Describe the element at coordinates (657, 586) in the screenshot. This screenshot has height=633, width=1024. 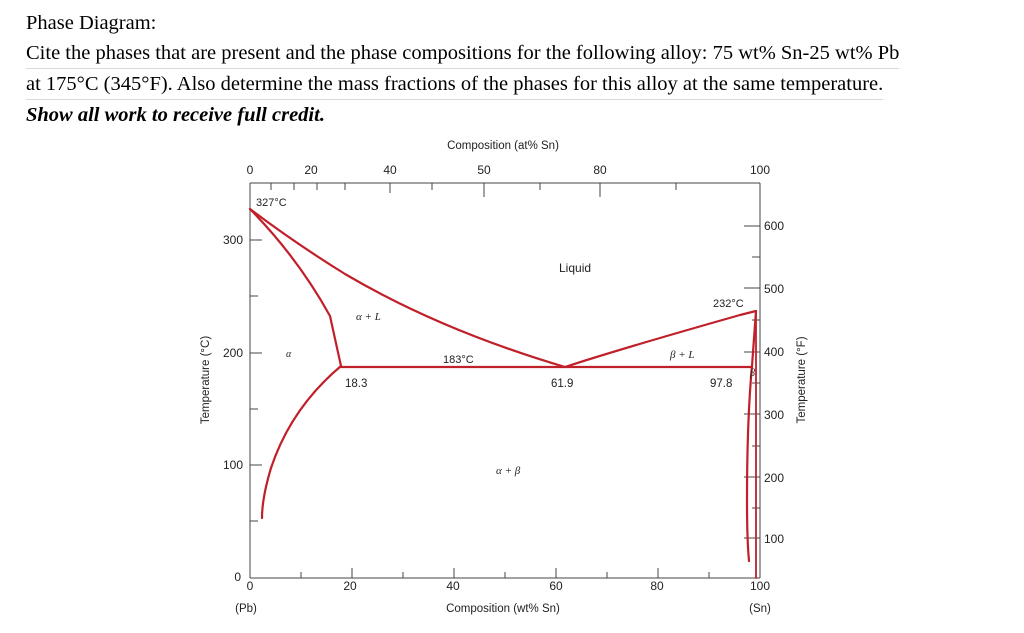
I see `bottom-tick-label: 80` at that location.